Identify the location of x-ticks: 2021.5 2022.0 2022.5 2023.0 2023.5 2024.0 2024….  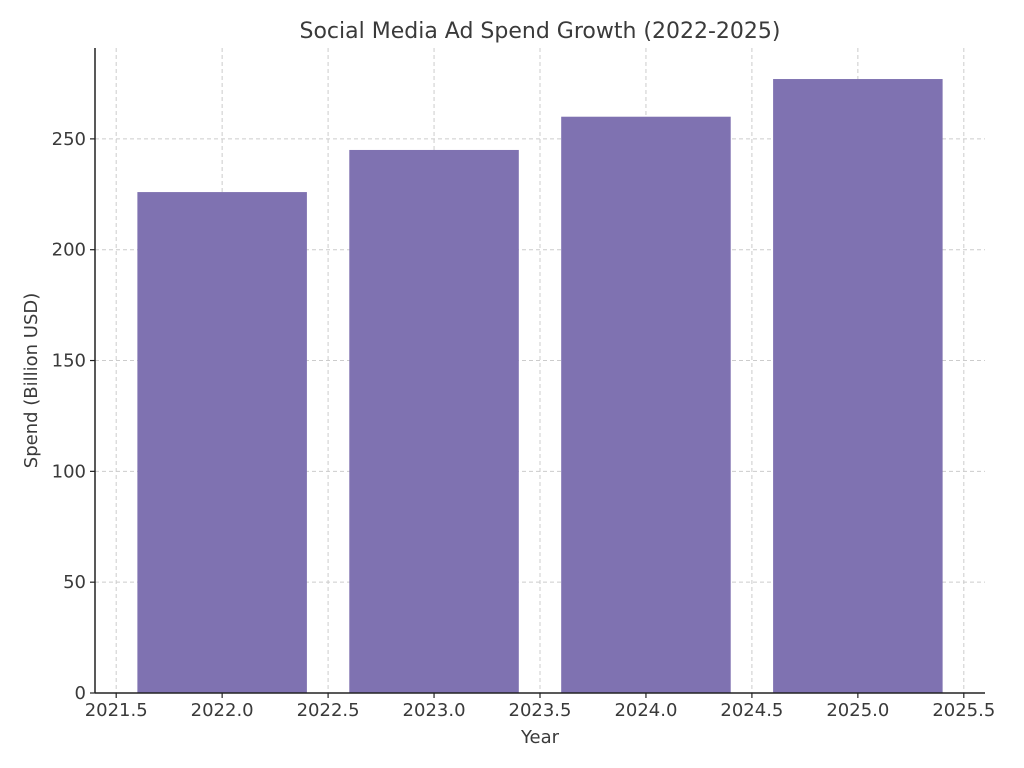
(540, 707).